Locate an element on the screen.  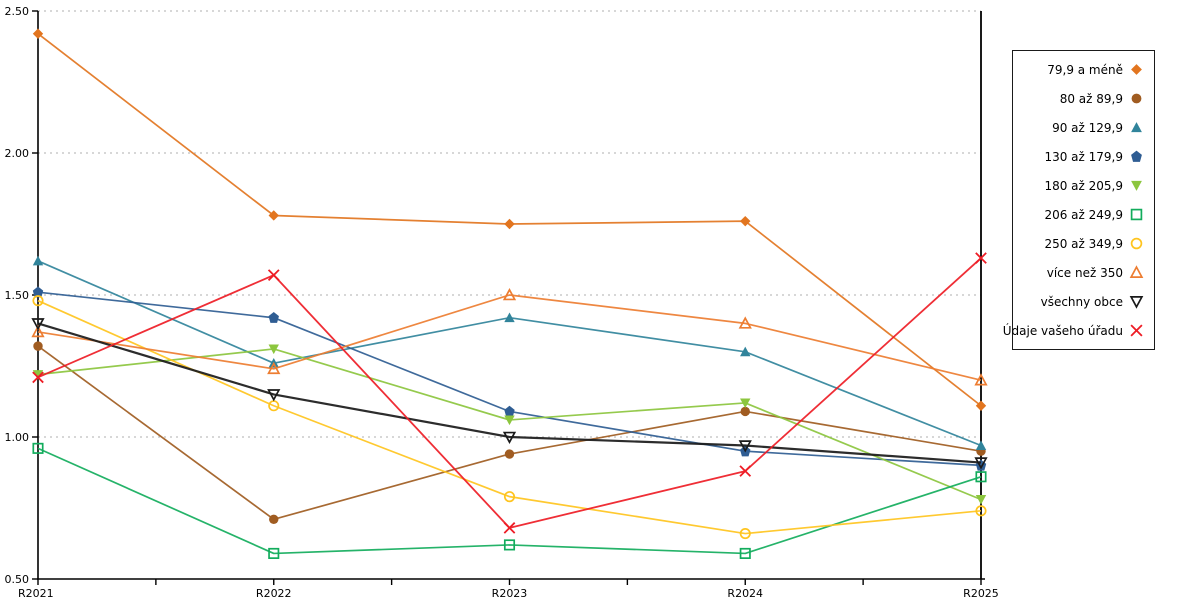
triangle-up-marker-icon is located at coordinates (1136, 271).